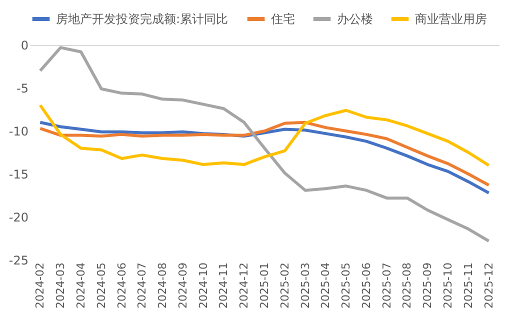 Image resolution: width=519 pixels, height=314 pixels. Describe the element at coordinates (203, 285) in the screenshot. I see `x-tick-label: 2024-10` at that location.